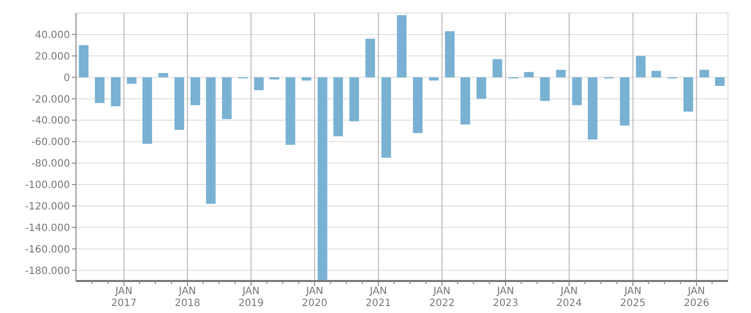 Image resolution: width=751 pixels, height=313 pixels. What do you see at coordinates (67, 78) in the screenshot?
I see `y-tick-label: 0` at bounding box center [67, 78].